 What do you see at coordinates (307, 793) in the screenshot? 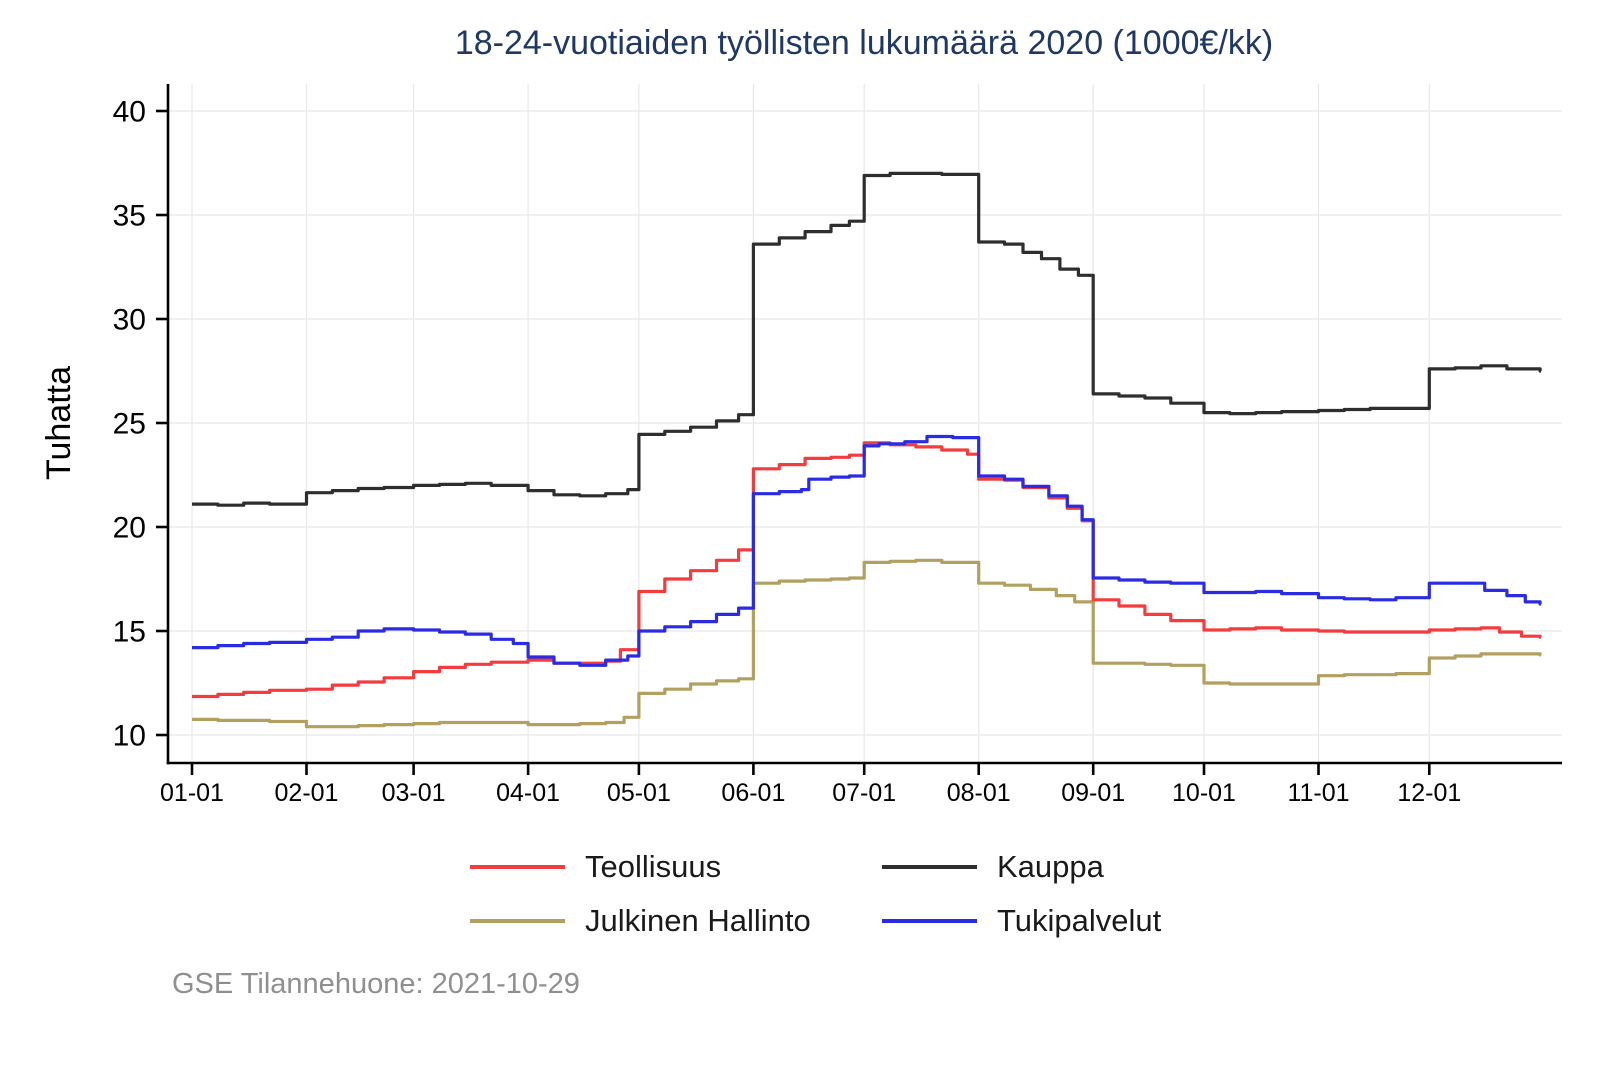
I see `x-tick-label: 02-01` at bounding box center [307, 793].